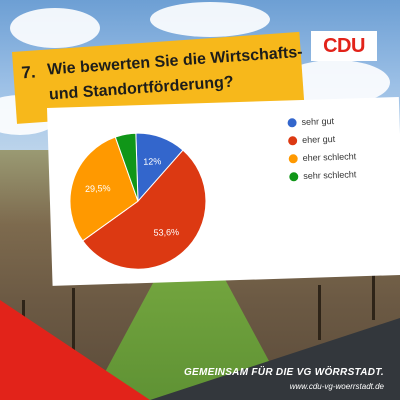 This screenshot has height=400, width=400. I want to click on footer-url: www.cdu-vg-woerrstadt.de, so click(336, 386).